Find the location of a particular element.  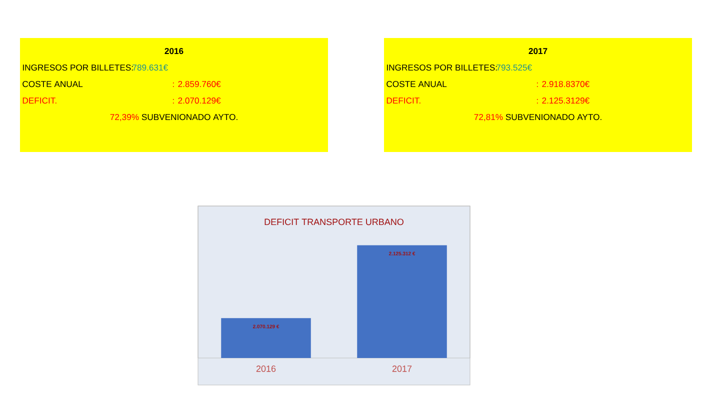

text: : 2.070.129€ is located at coordinates (196, 100).